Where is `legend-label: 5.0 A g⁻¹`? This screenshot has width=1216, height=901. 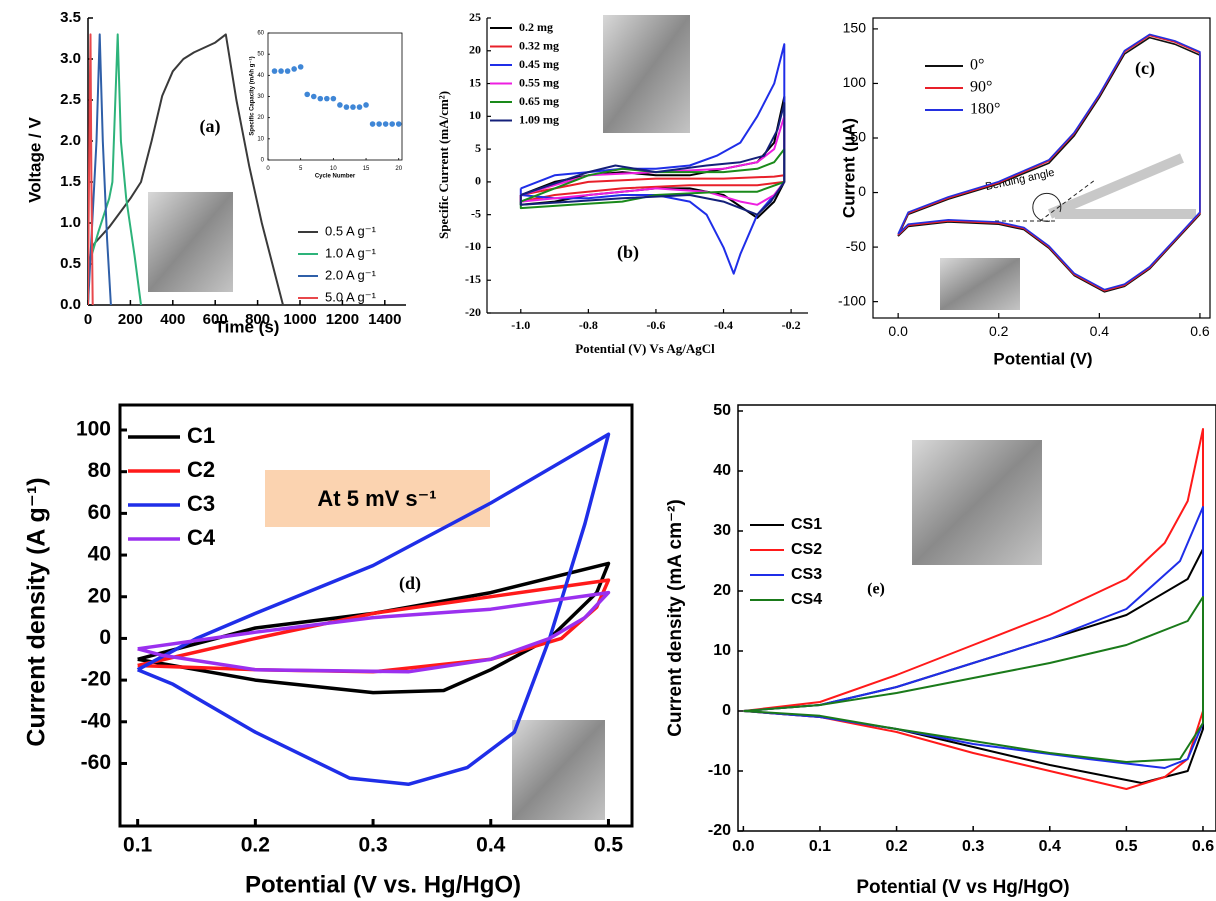 legend-label: 5.0 A g⁻¹ is located at coordinates (351, 296).